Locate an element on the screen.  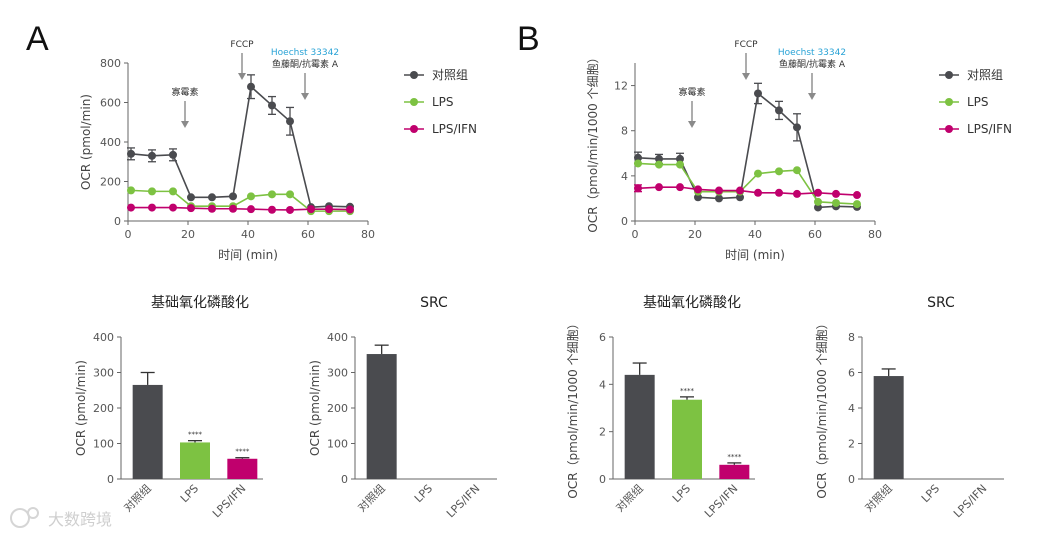
y-tick-label: 200 is located at coordinates (103, 408).